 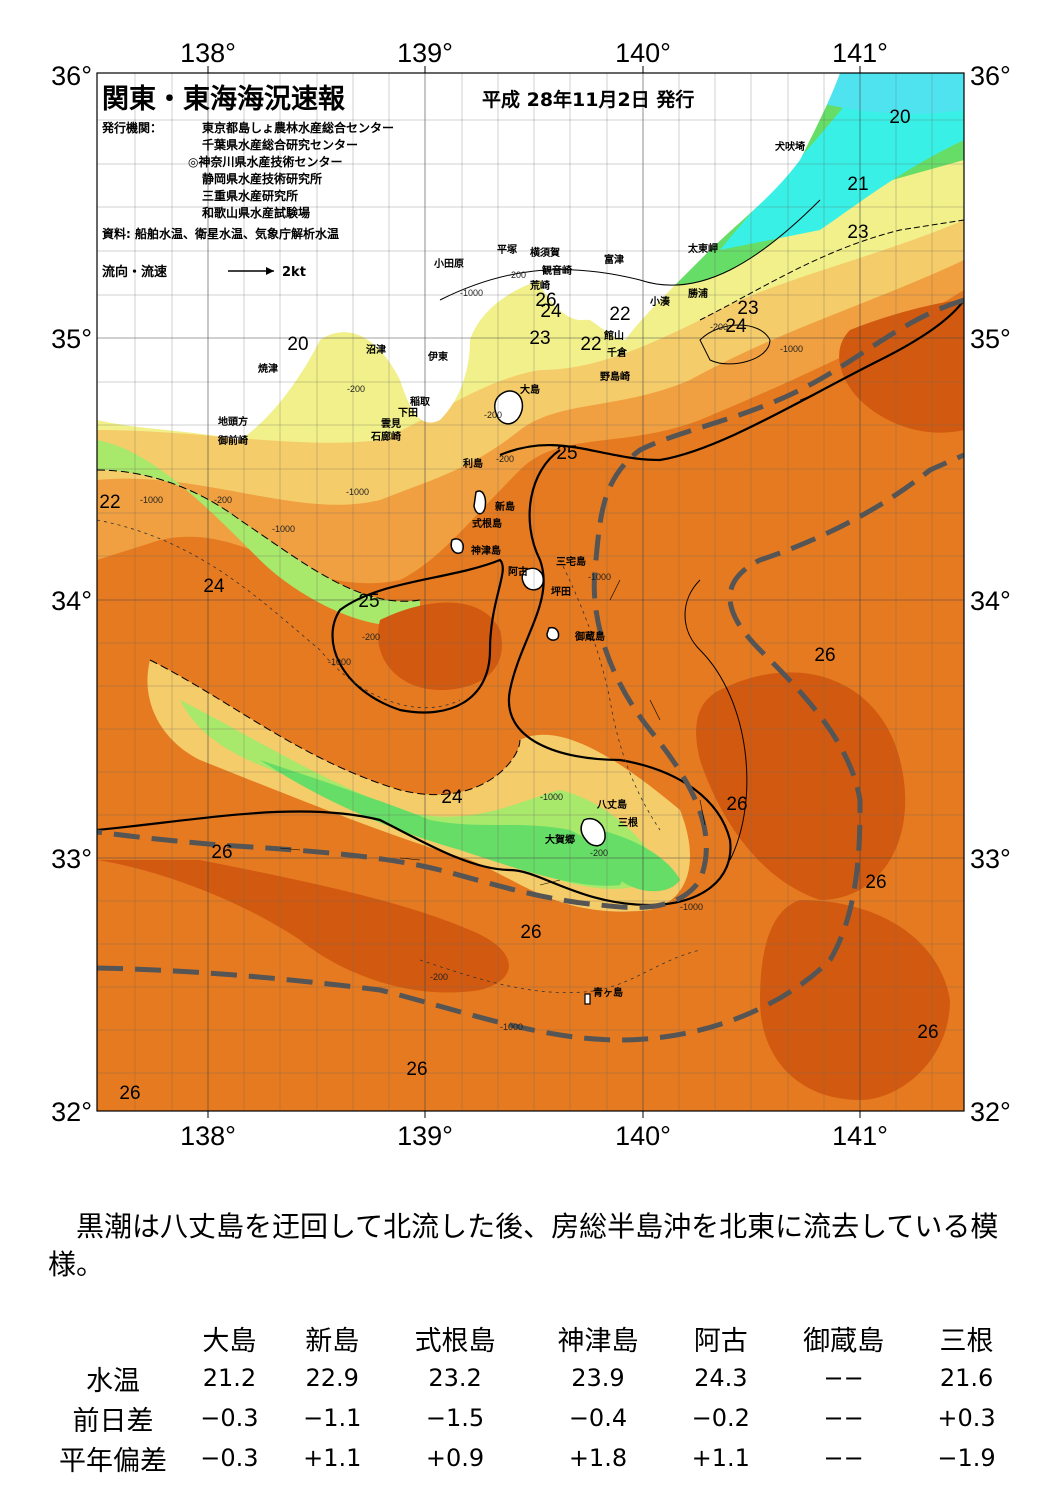 I want to click on place-name: 横須賀, so click(x=545, y=252).